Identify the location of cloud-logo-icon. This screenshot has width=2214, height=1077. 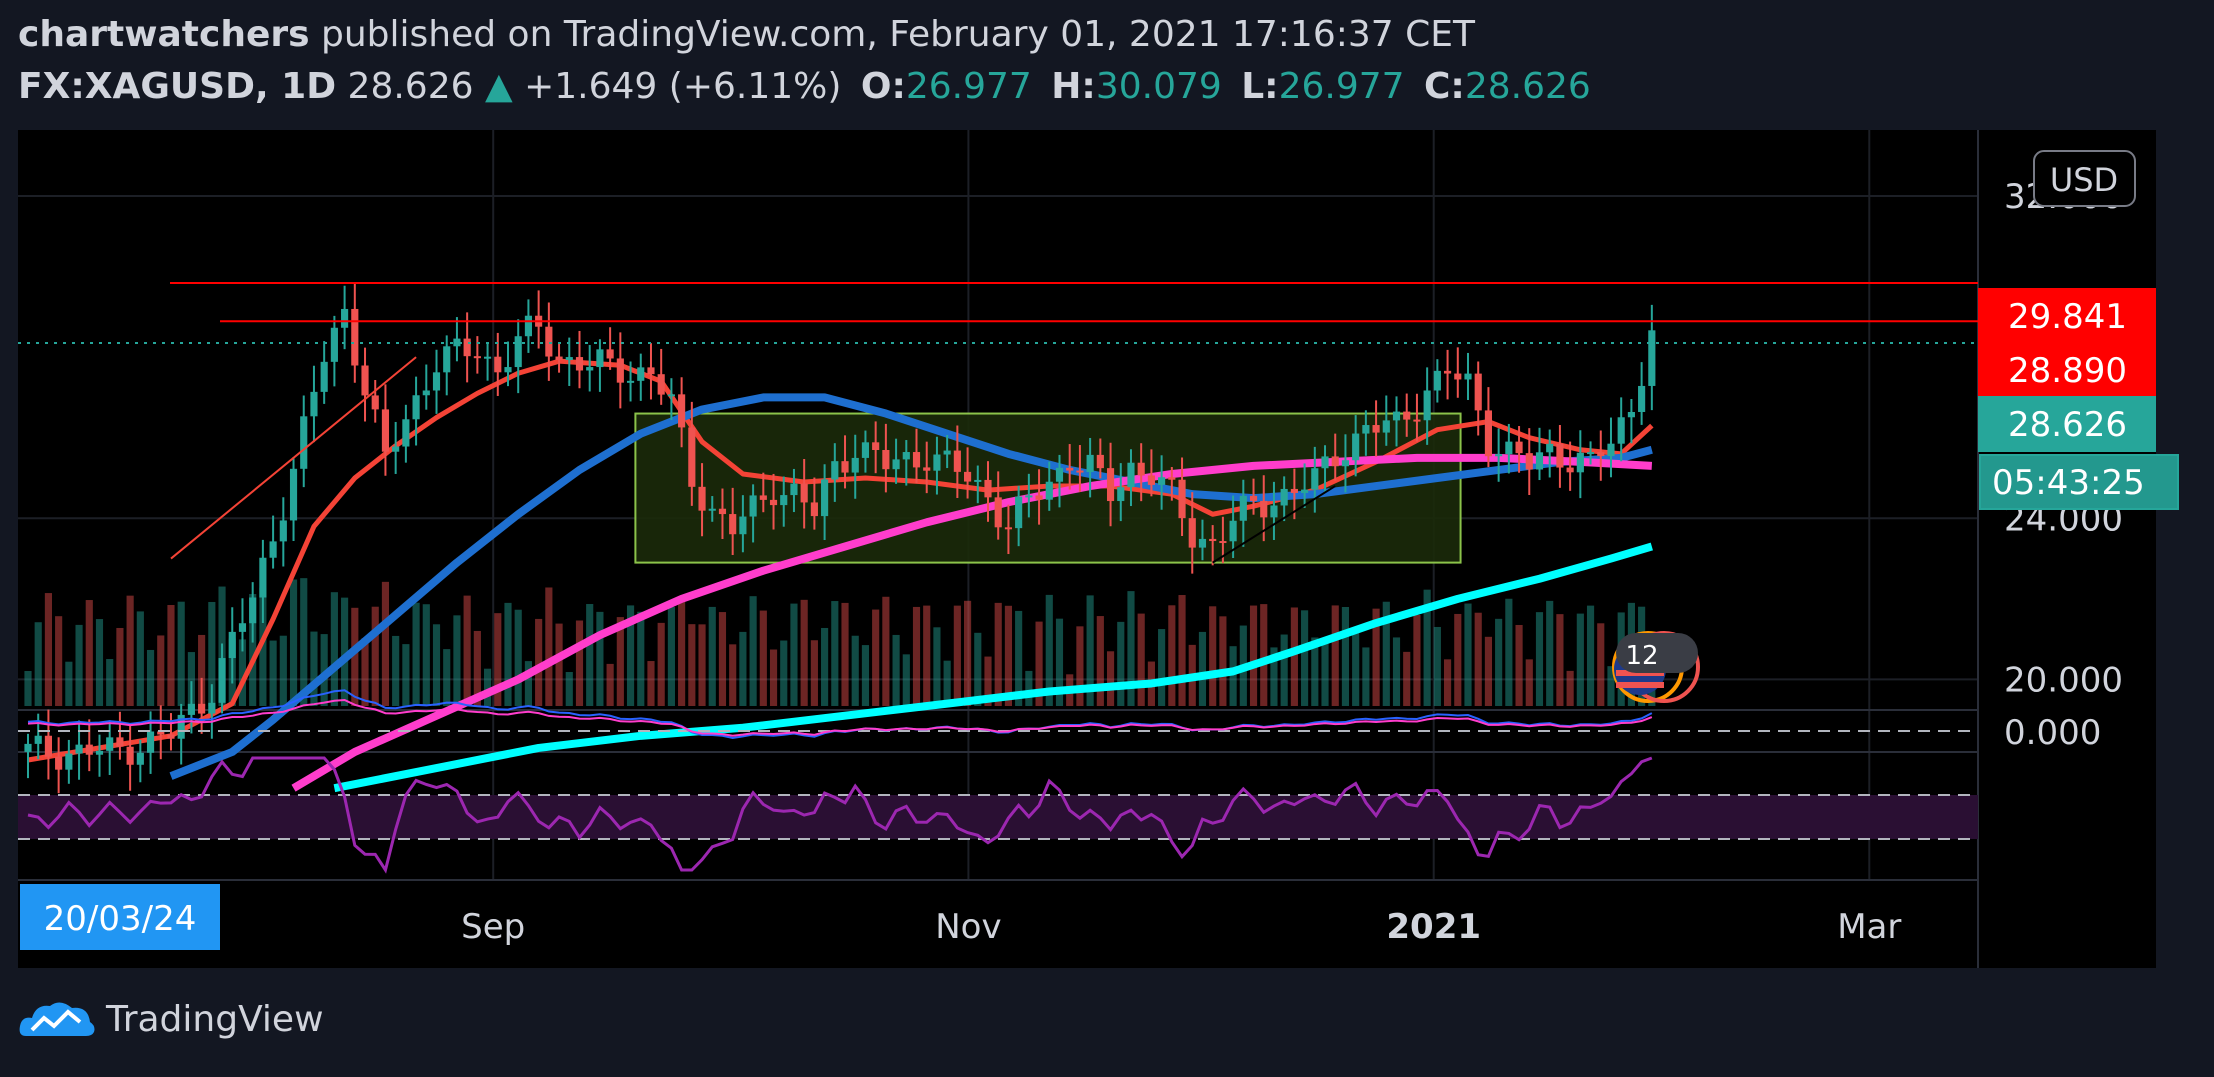
(57, 1019).